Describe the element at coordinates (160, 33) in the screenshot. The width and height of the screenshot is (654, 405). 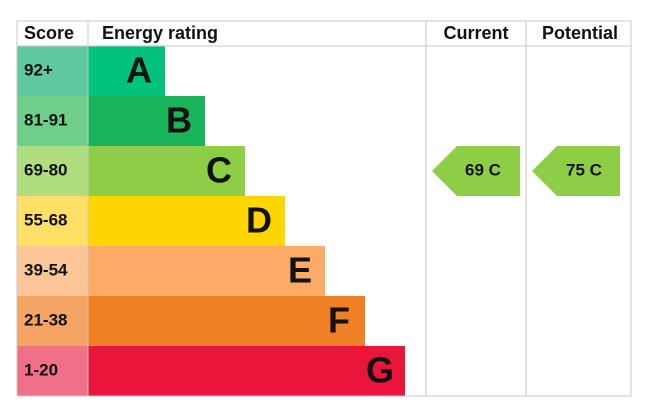
I see `header-rating: Energy rating` at that location.